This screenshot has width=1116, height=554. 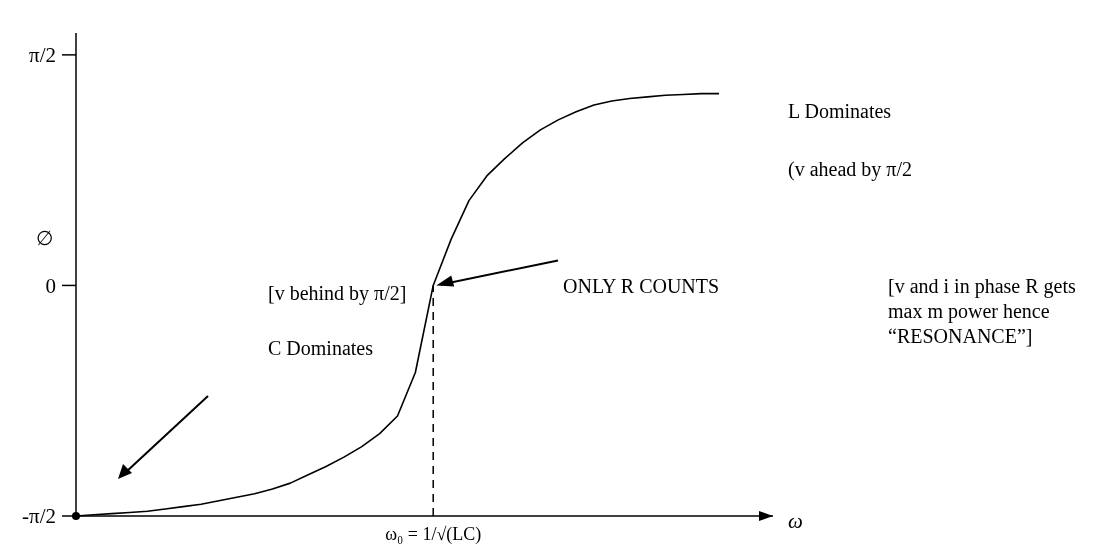 What do you see at coordinates (840, 111) in the screenshot?
I see `text: L Dominates` at bounding box center [840, 111].